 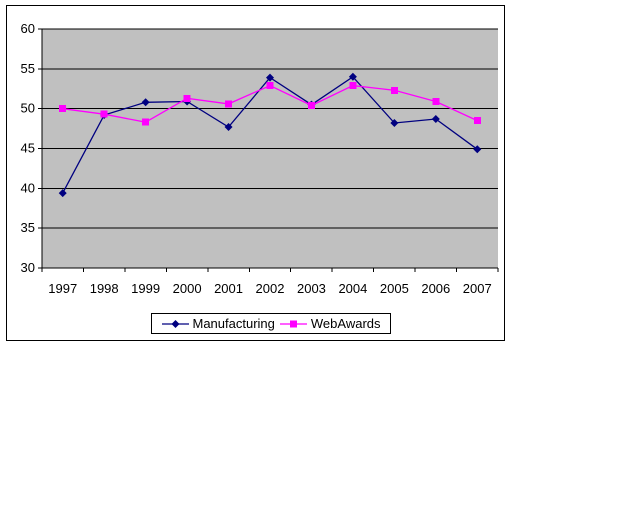 I want to click on diamond-marker-icon, so click(x=175, y=323).